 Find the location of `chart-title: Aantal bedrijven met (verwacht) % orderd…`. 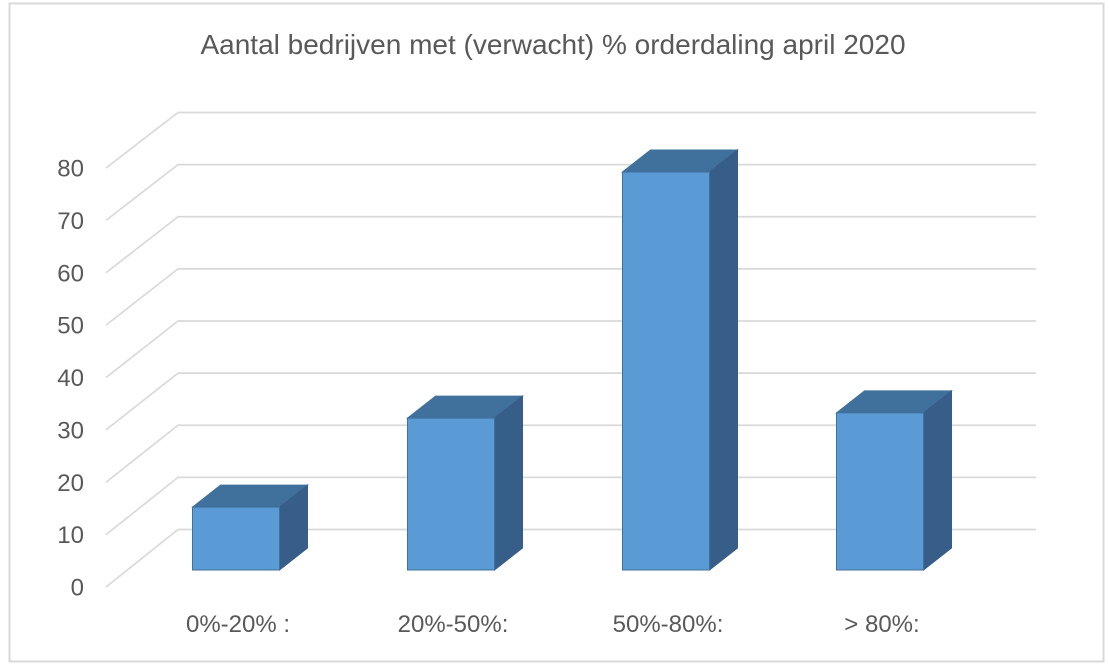

chart-title: Aantal bedrijven met (verwacht) % orderd… is located at coordinates (552, 44).